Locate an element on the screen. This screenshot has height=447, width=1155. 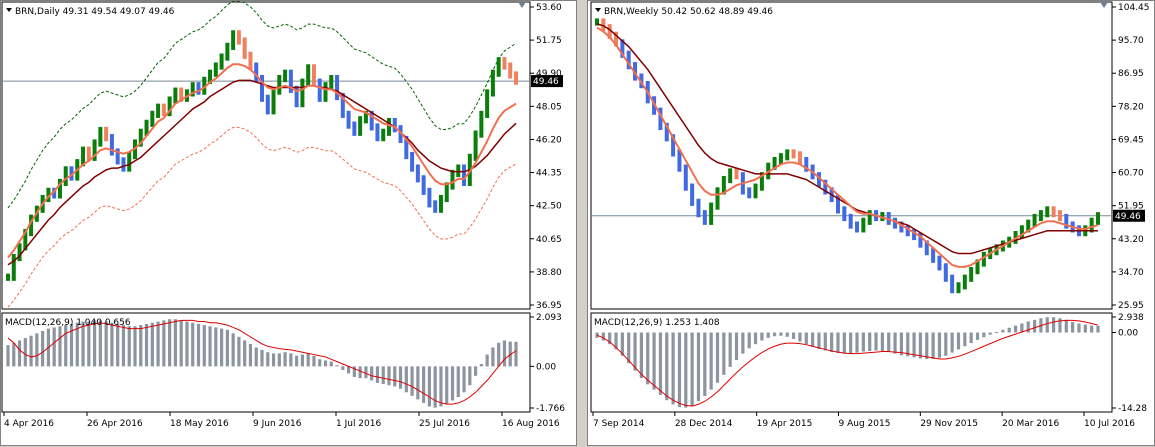
price-axis-label: 44.35 is located at coordinates (549, 174).